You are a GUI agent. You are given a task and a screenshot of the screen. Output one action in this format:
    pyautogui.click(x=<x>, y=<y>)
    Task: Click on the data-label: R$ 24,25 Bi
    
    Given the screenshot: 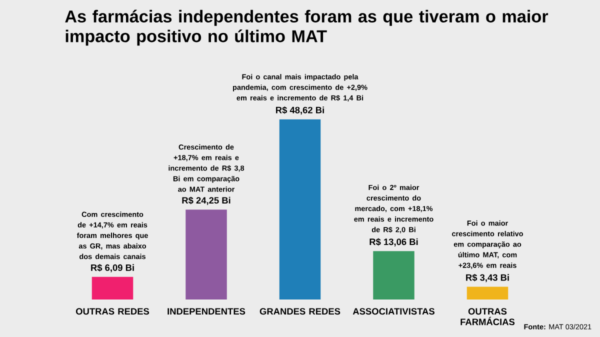 What is the action you would take?
    pyautogui.click(x=206, y=200)
    